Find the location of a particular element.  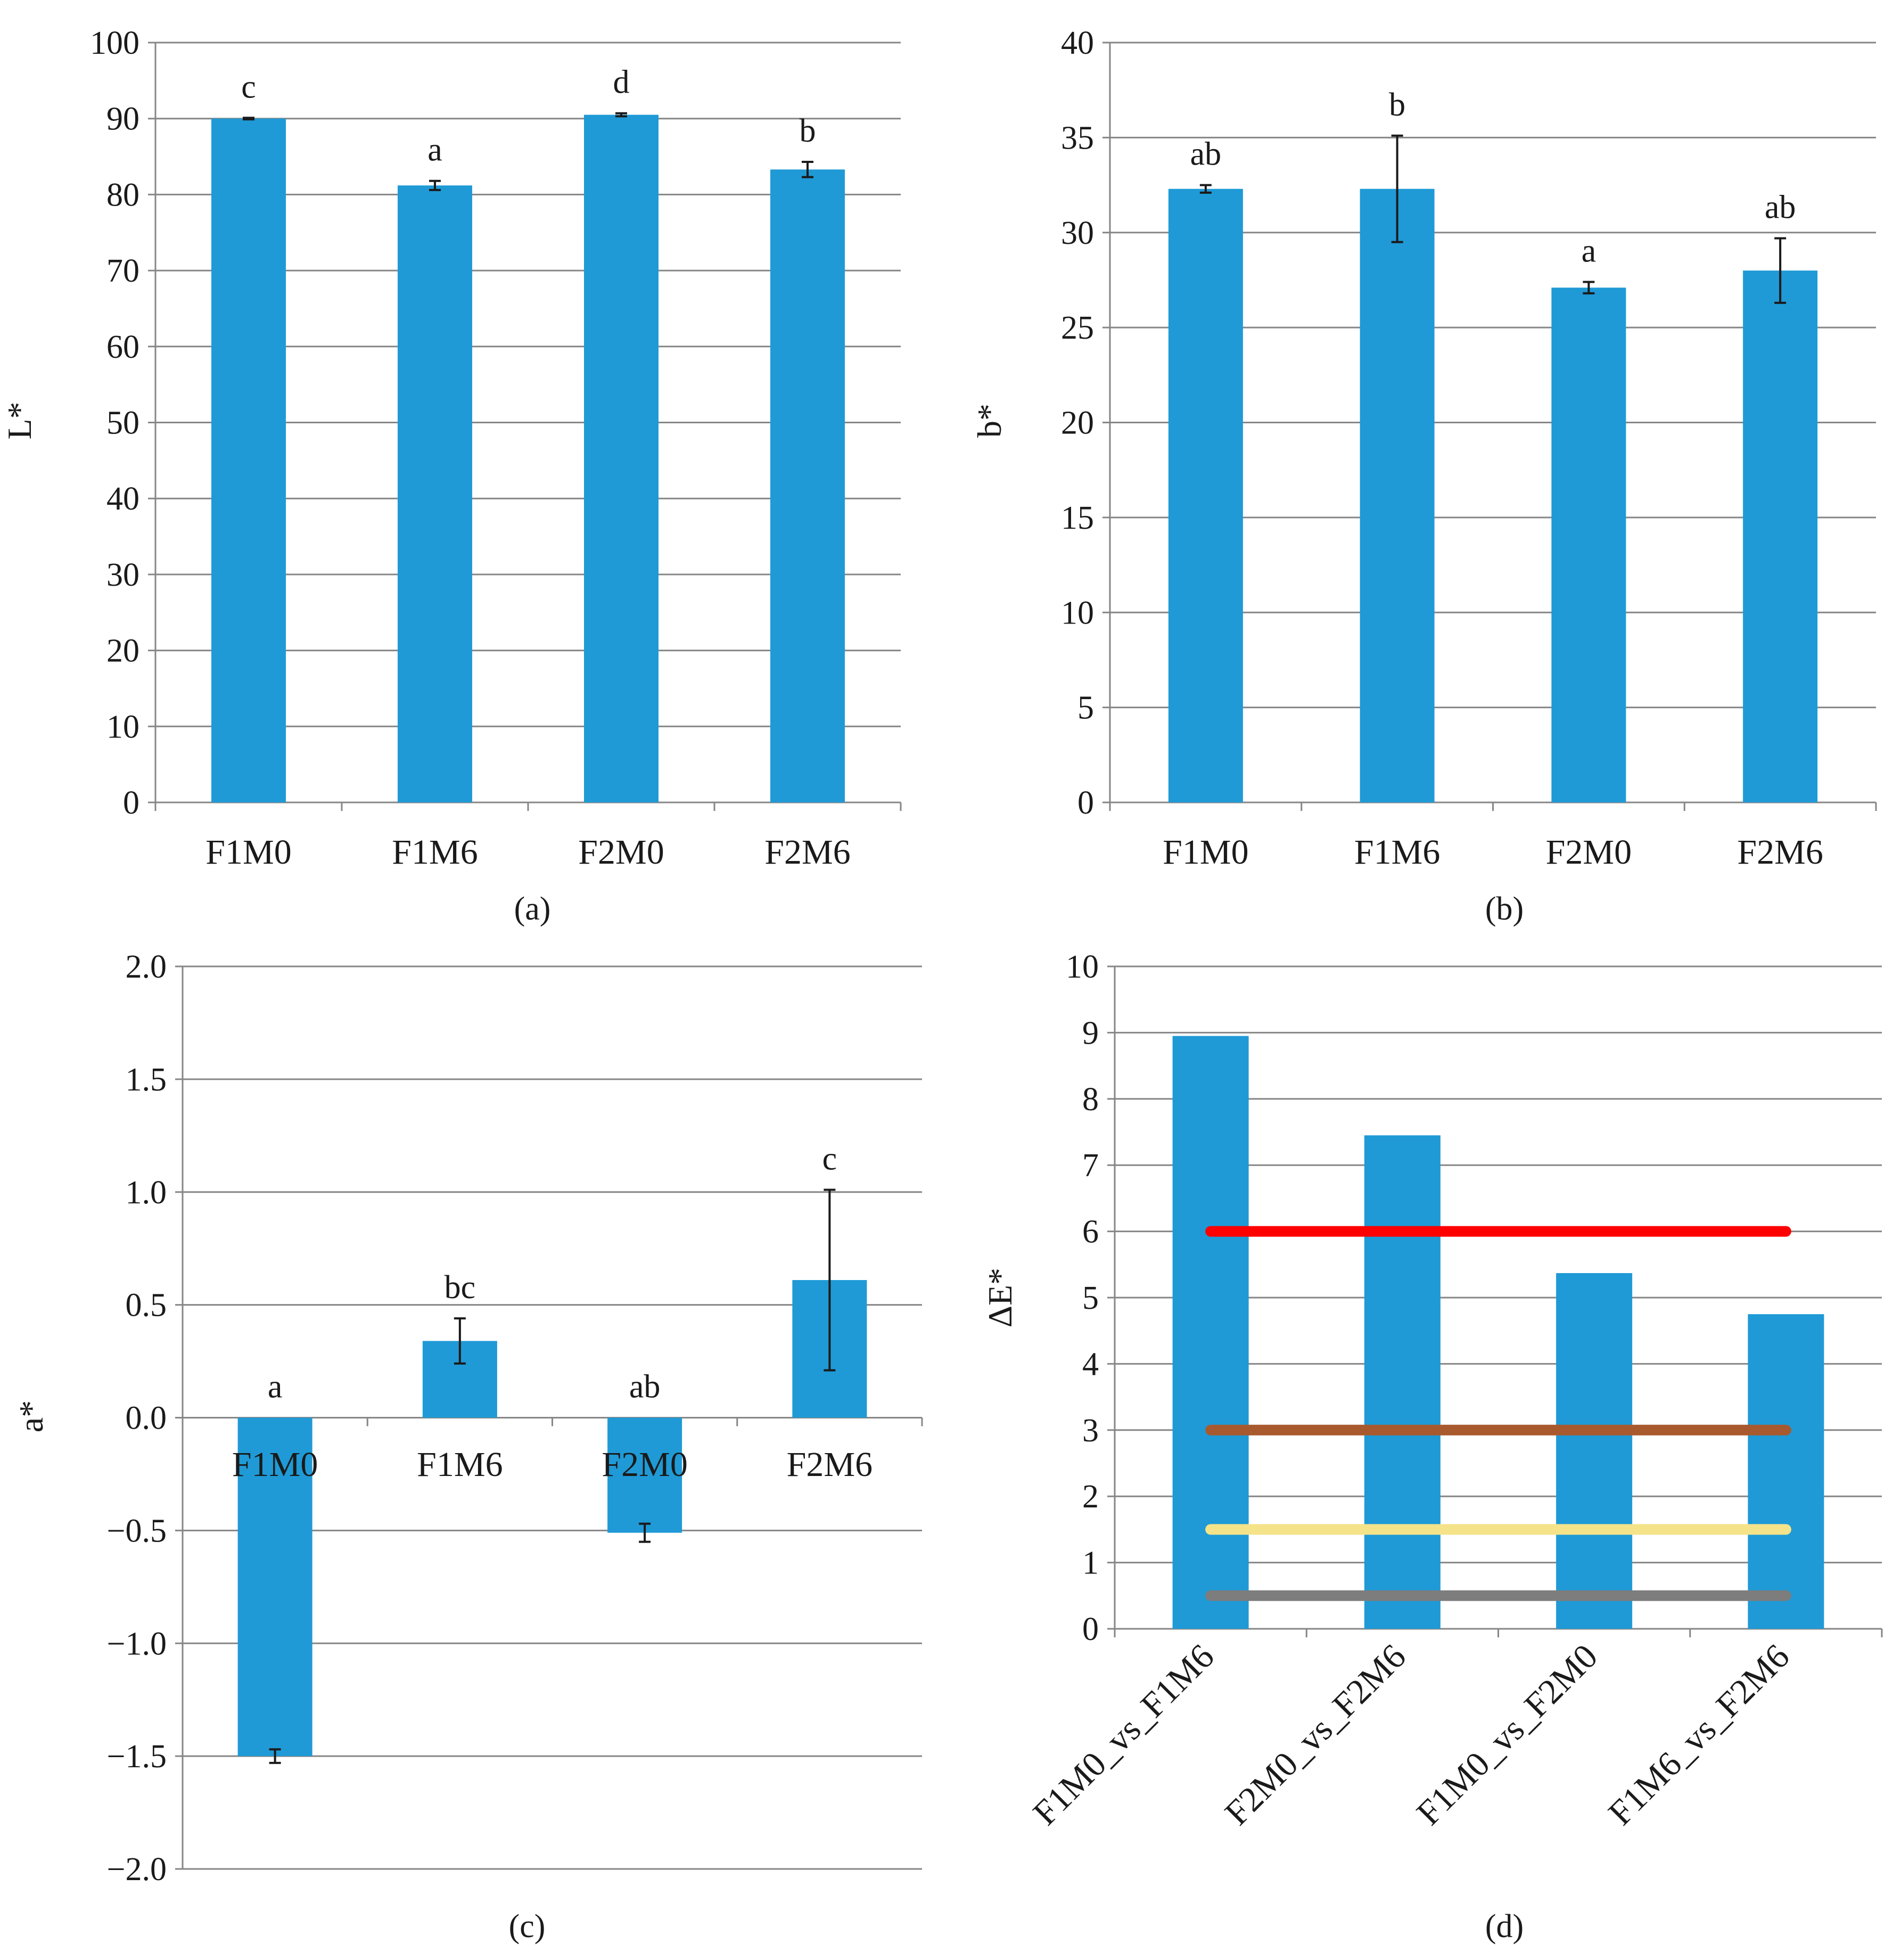

panel-a-ytick-label: 70 is located at coordinates (122, 271).